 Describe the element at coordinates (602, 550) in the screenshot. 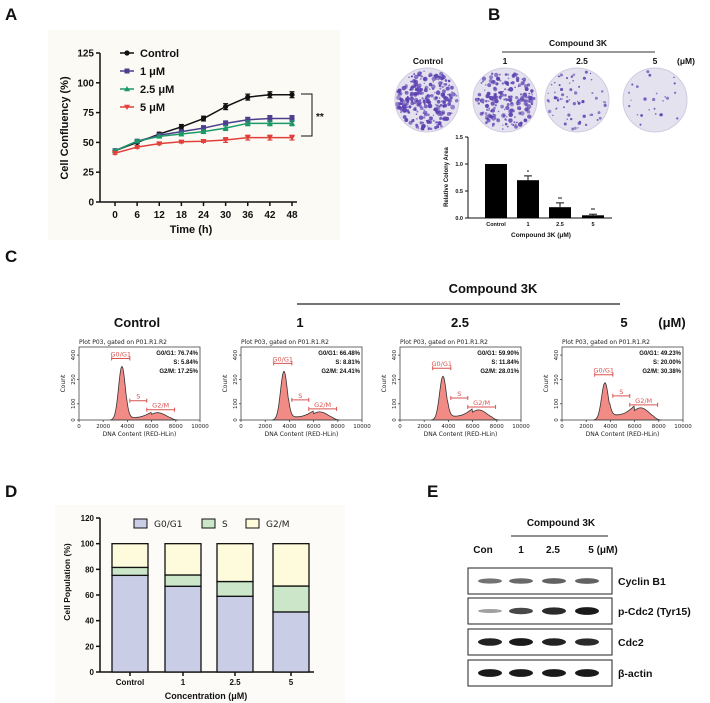

I see `lane-label: 5 (μM)` at that location.